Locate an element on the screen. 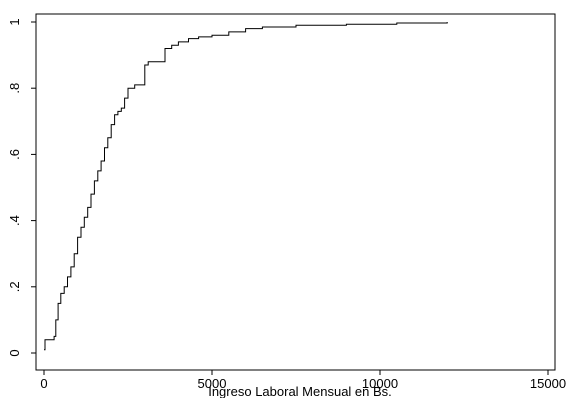  x-tick-label: 5000 is located at coordinates (212, 383).